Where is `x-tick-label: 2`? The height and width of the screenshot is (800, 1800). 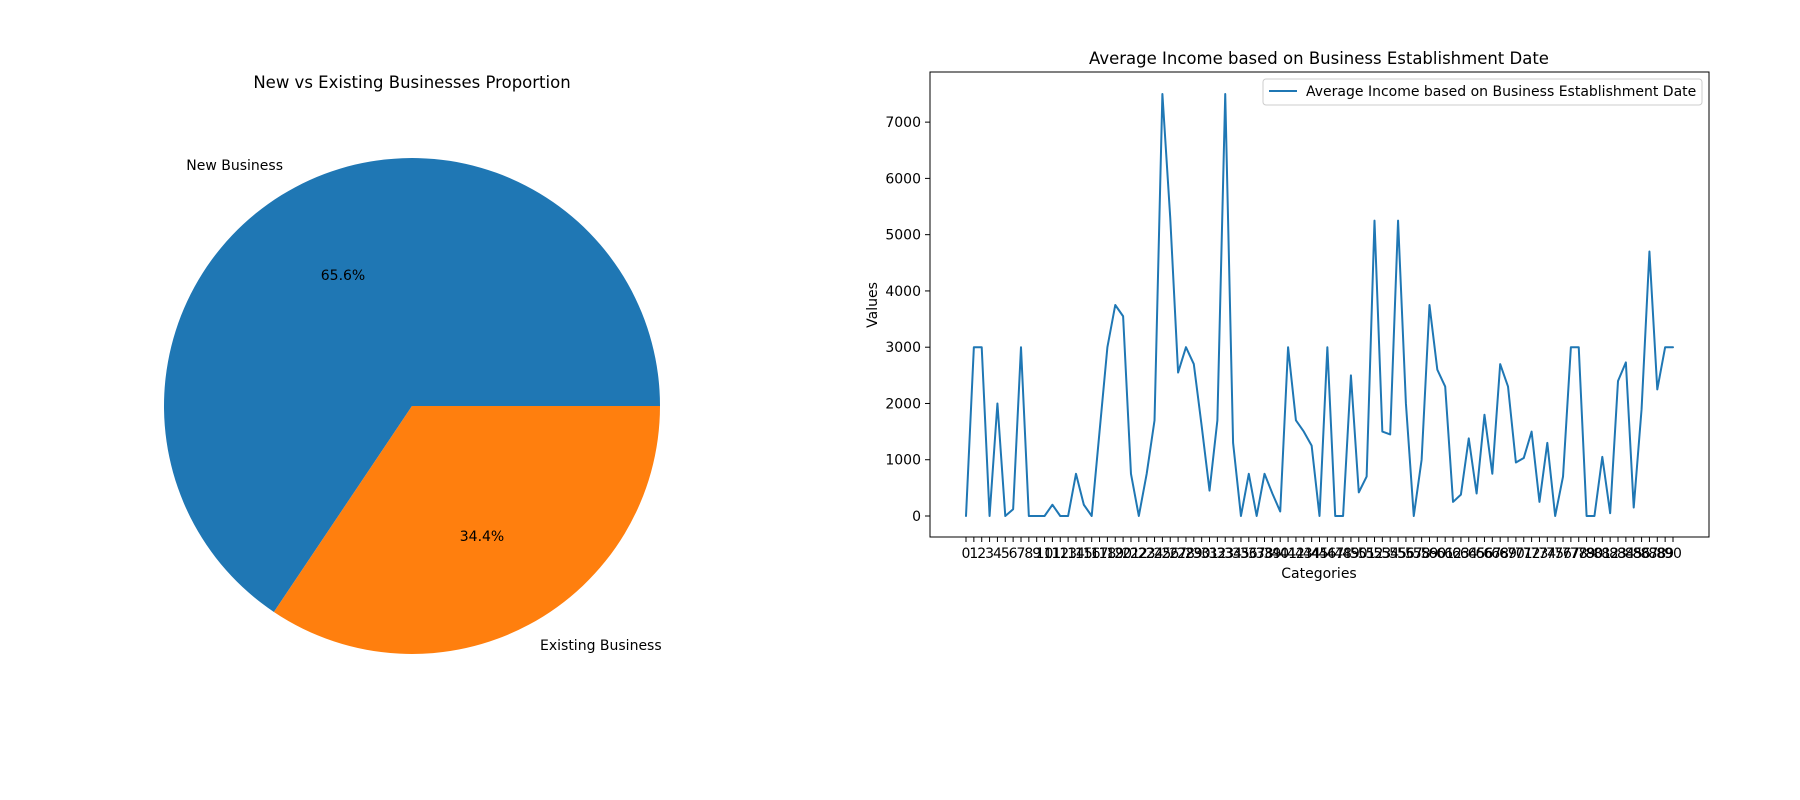
x-tick-label: 2 is located at coordinates (981, 554).